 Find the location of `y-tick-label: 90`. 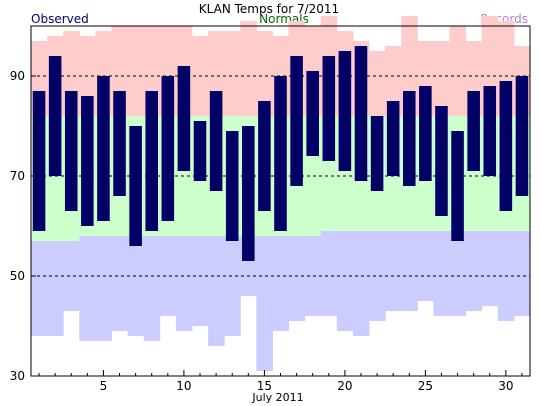

y-tick-label: 90 is located at coordinates (17, 76).